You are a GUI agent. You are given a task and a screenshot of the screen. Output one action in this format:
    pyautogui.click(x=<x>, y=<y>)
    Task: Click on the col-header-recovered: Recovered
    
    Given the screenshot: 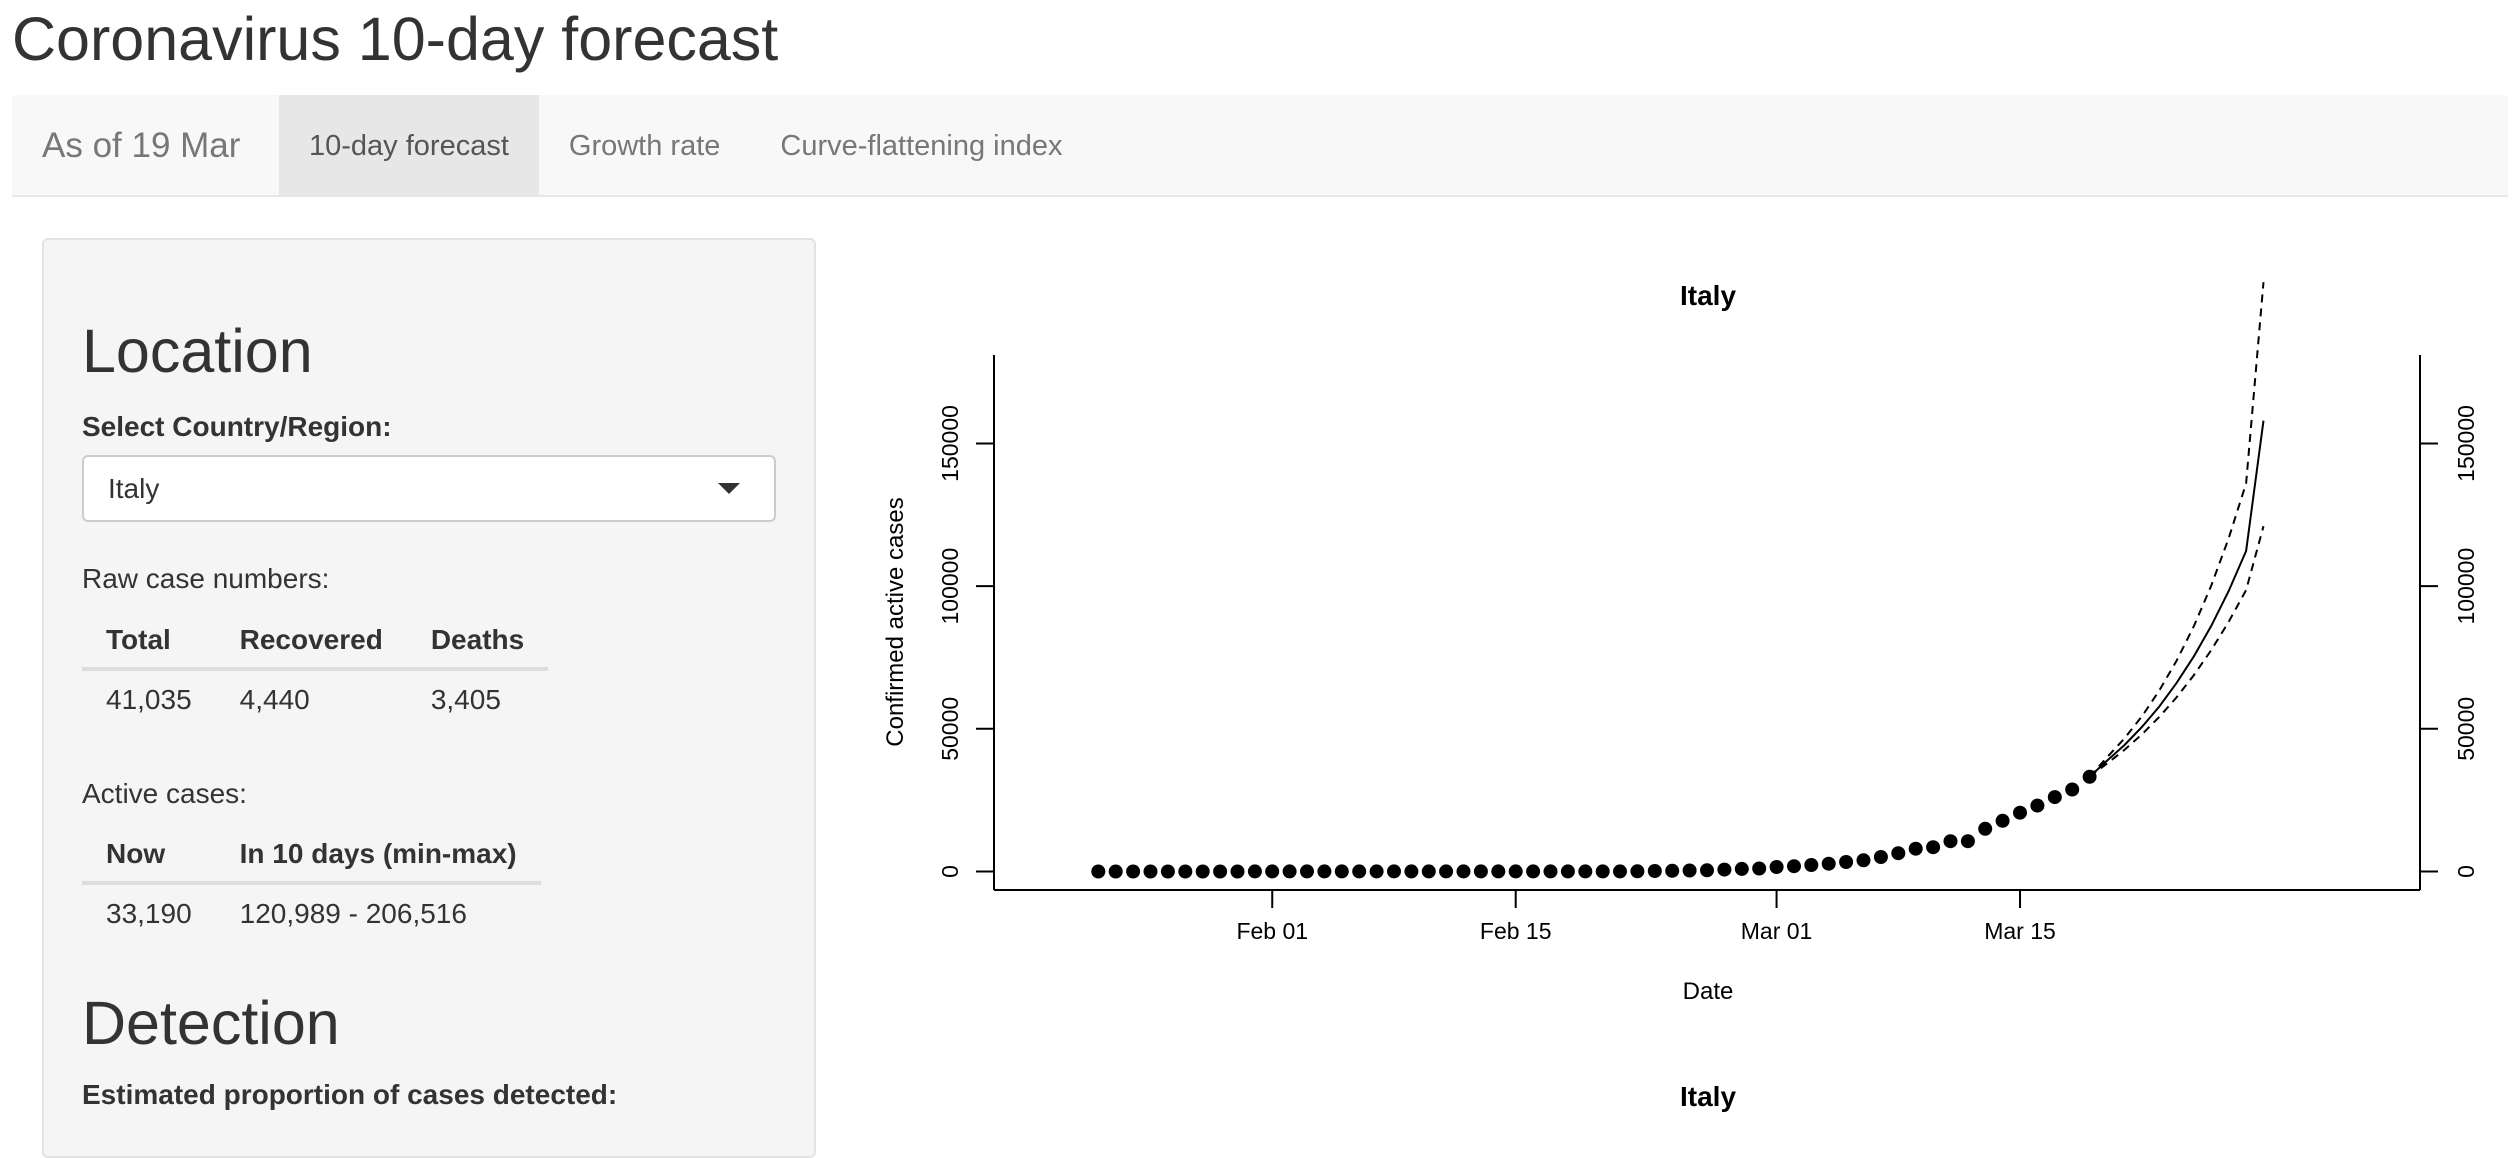 What is the action you would take?
    pyautogui.click(x=311, y=641)
    